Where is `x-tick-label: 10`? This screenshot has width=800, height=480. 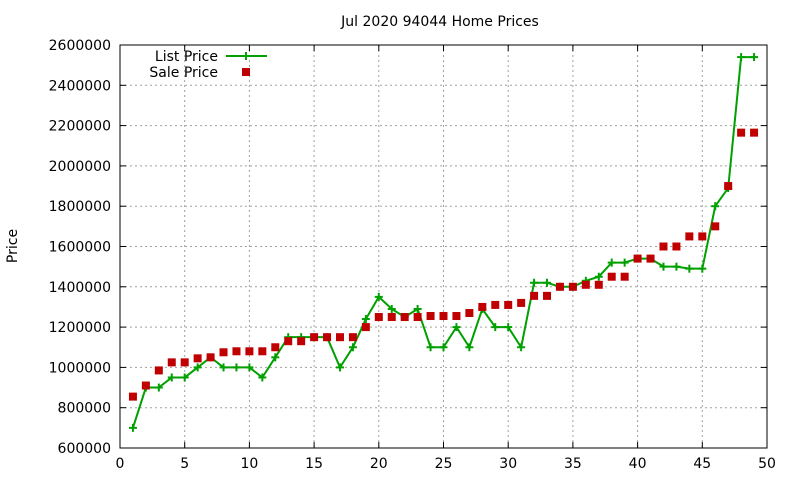
x-tick-label: 10 is located at coordinates (249, 464).